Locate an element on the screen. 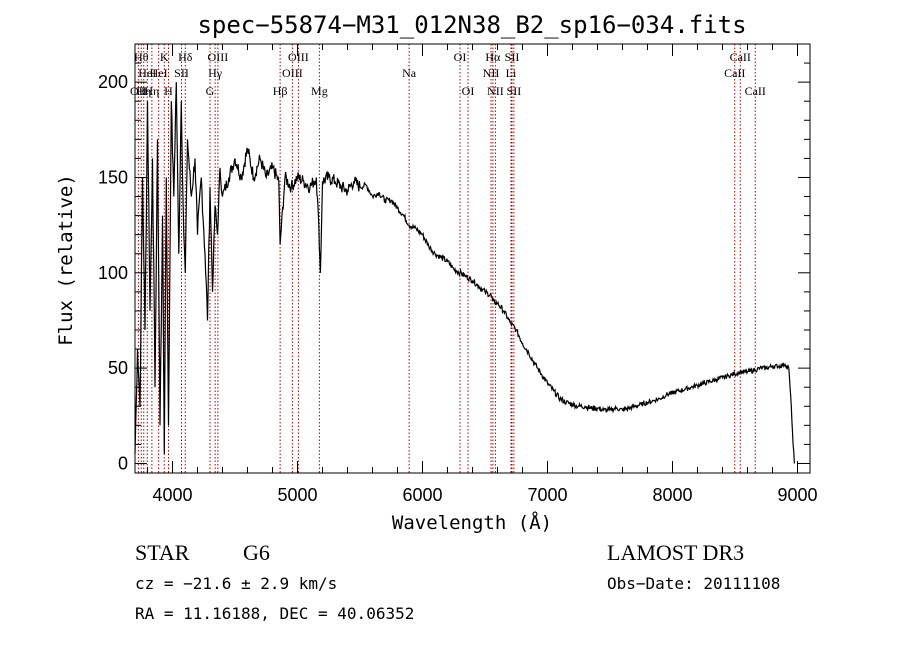 This screenshot has width=900, height=649. line-marker-label-25: SII is located at coordinates (514, 91).